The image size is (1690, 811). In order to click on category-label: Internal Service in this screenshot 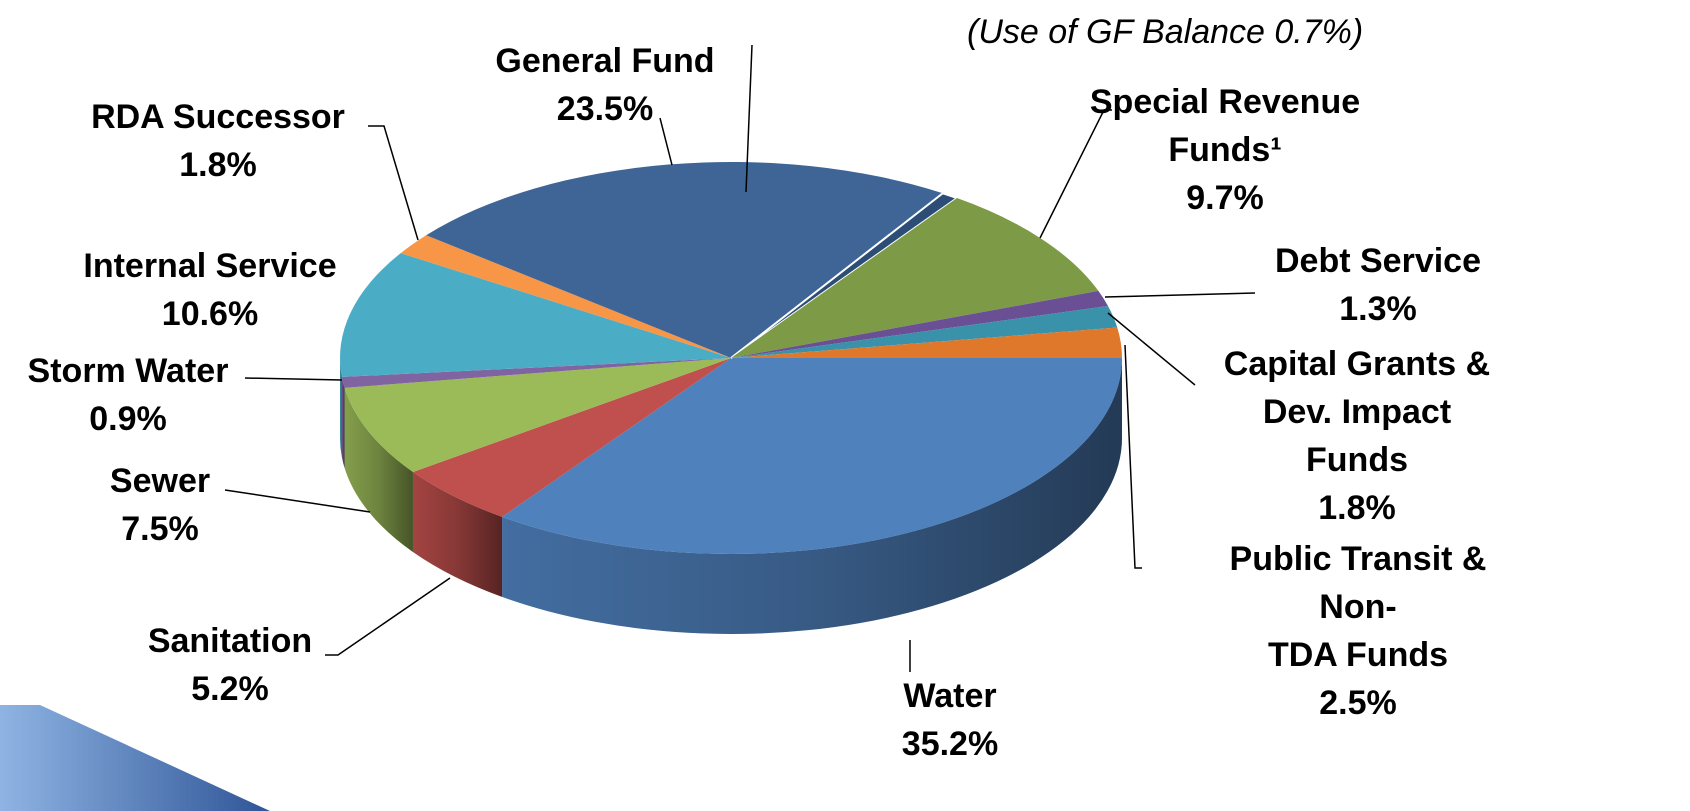, I will do `click(210, 266)`.